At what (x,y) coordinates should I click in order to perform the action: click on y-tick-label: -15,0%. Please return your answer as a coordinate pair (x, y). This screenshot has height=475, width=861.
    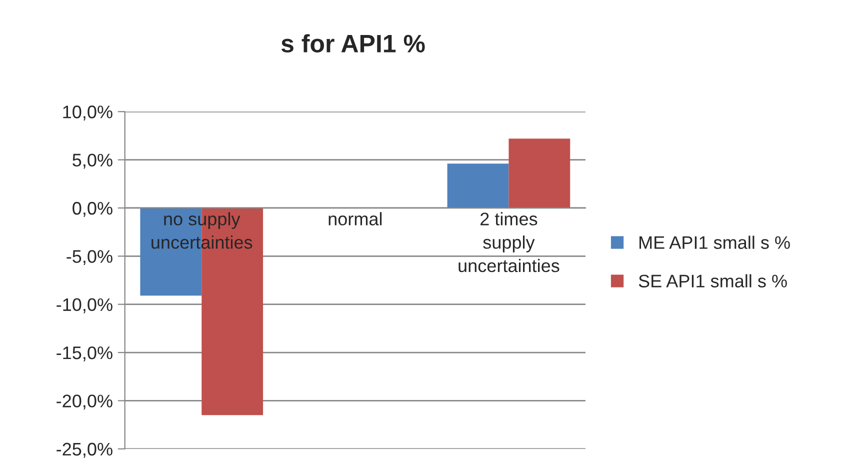
    Looking at the image, I should click on (84, 354).